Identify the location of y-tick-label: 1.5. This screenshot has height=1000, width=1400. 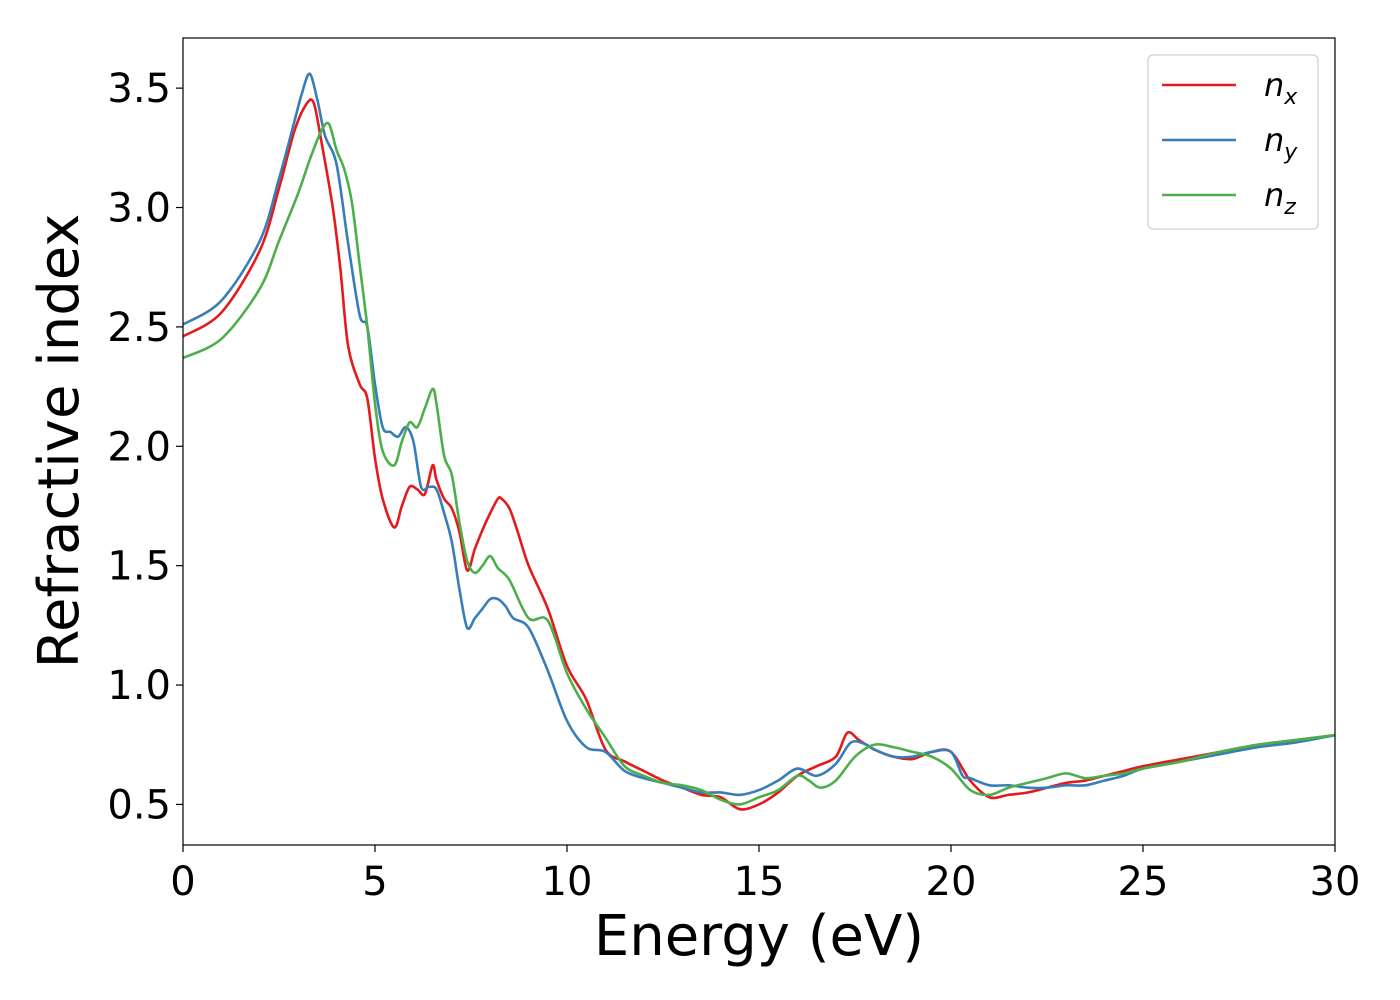
(139, 567).